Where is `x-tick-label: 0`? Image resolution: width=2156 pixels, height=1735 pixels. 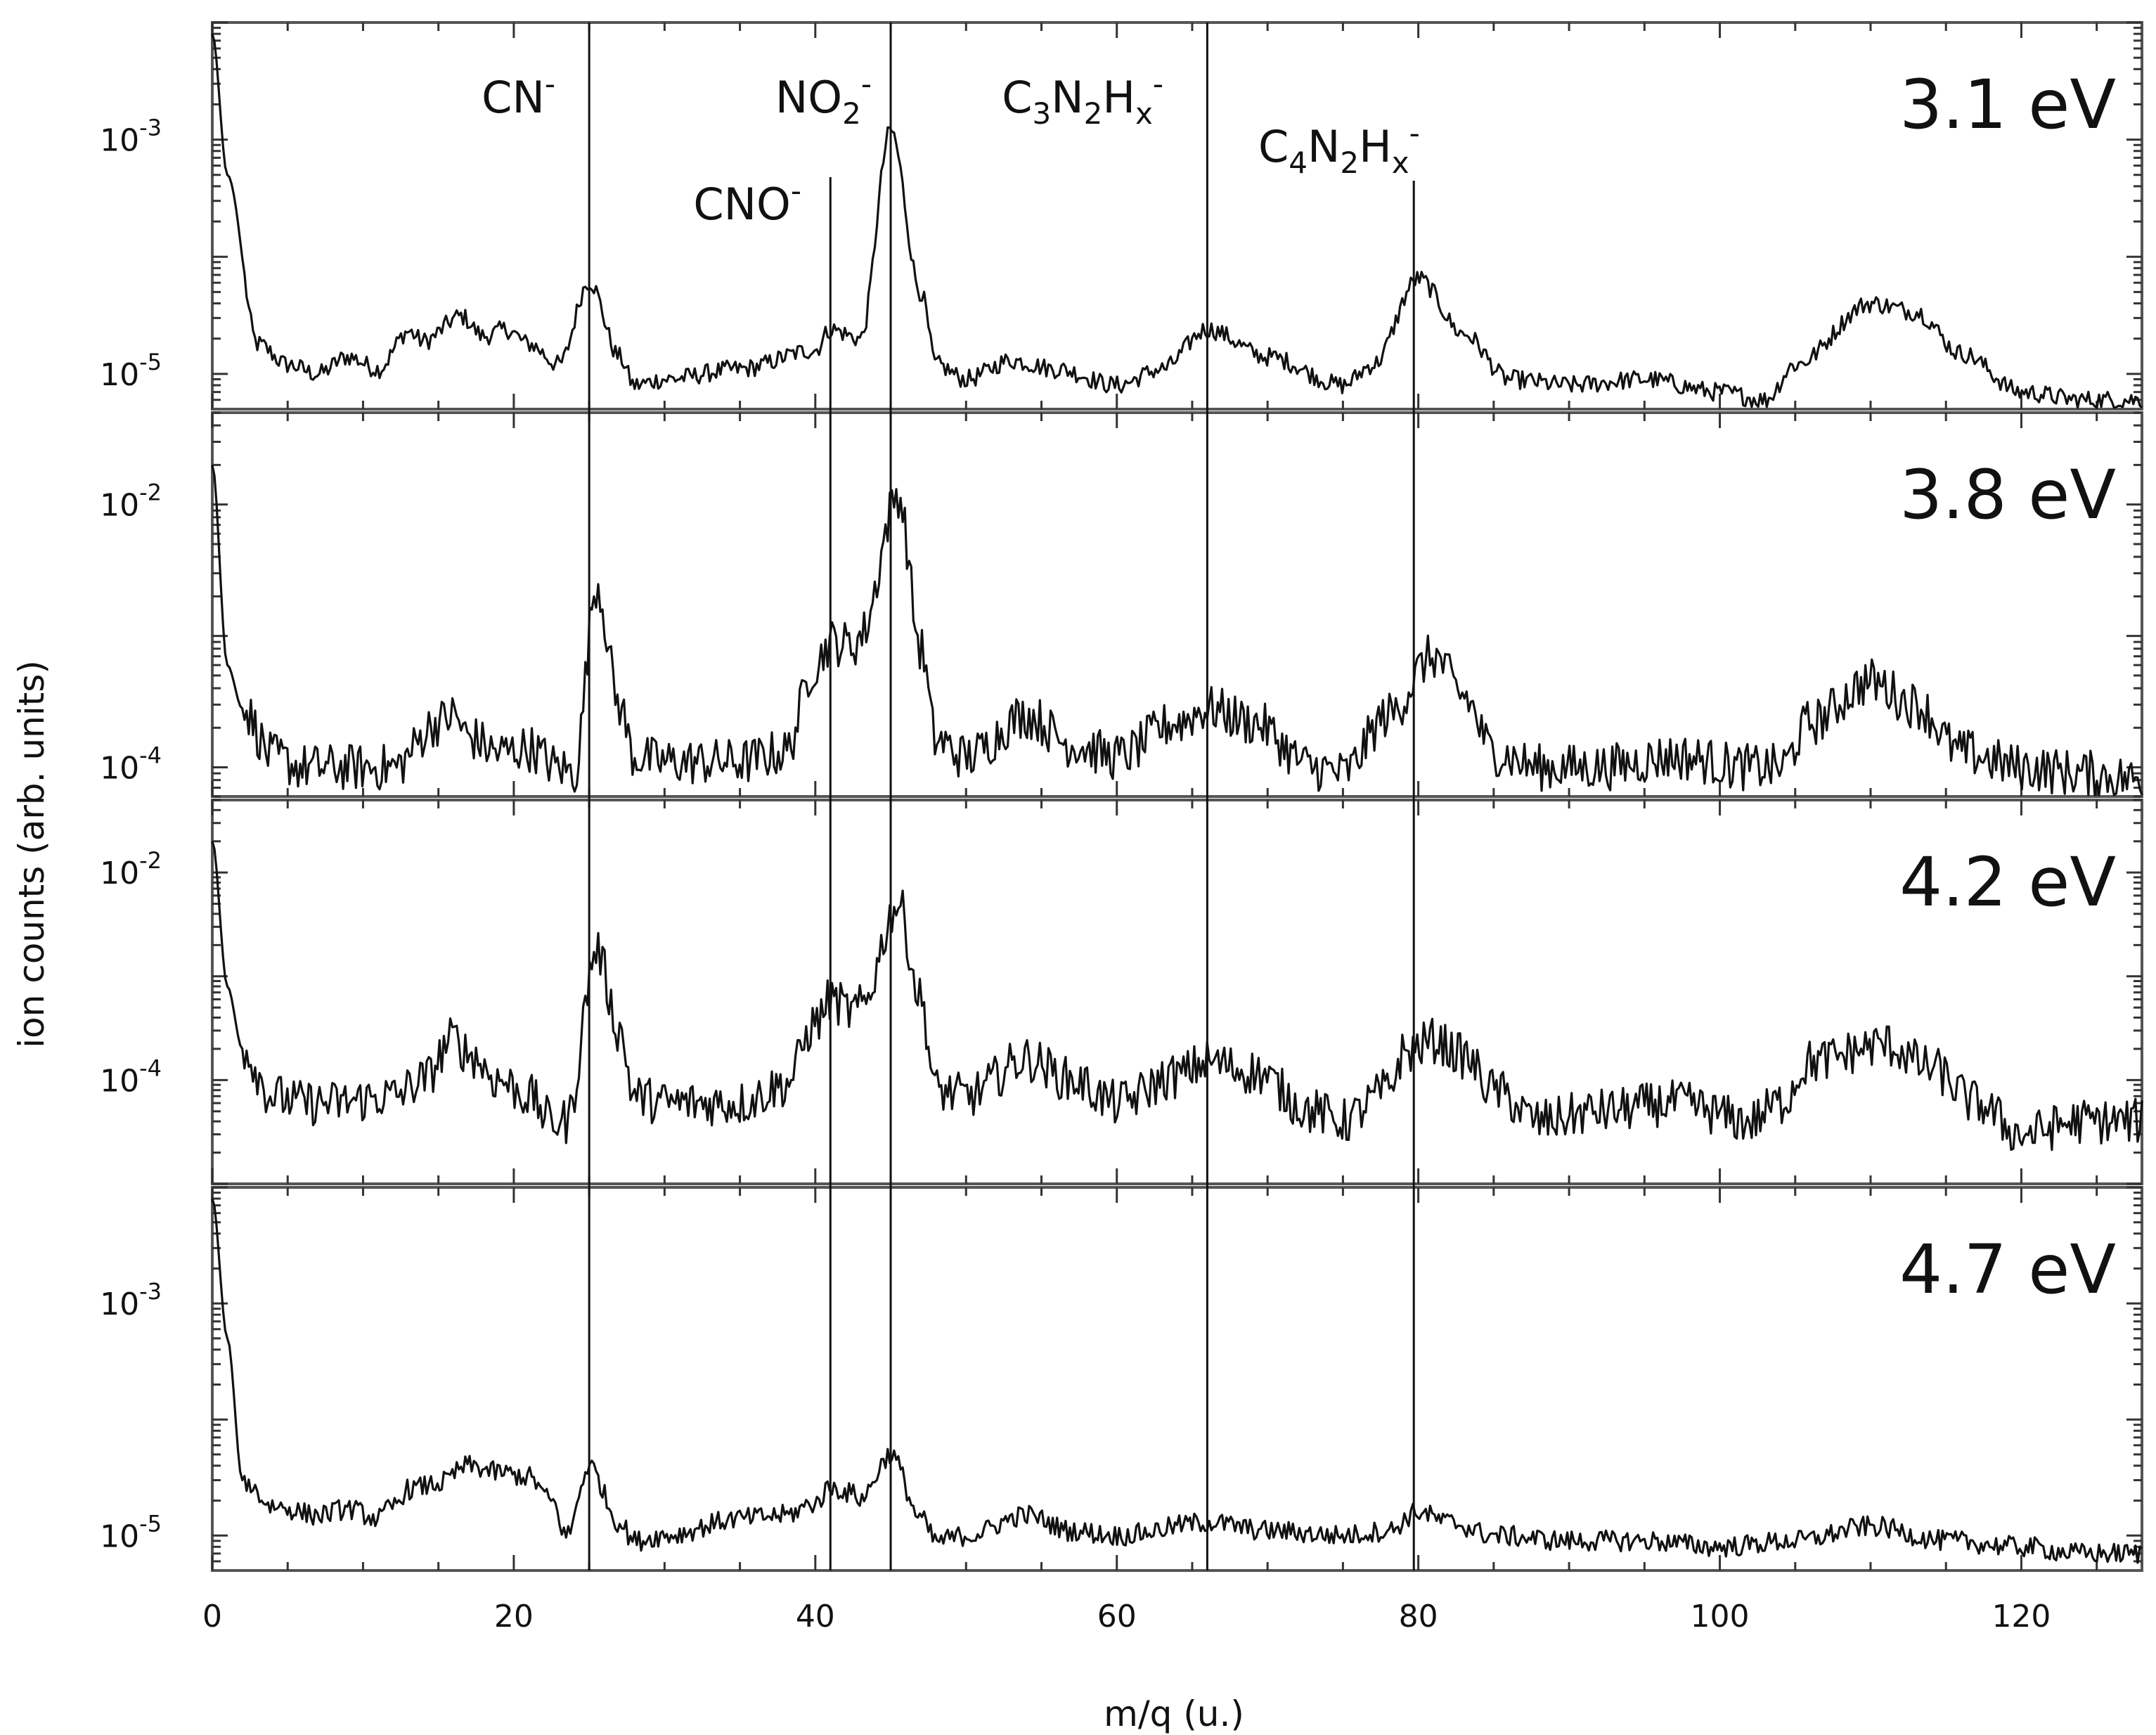
x-tick-label: 0 is located at coordinates (212, 1617).